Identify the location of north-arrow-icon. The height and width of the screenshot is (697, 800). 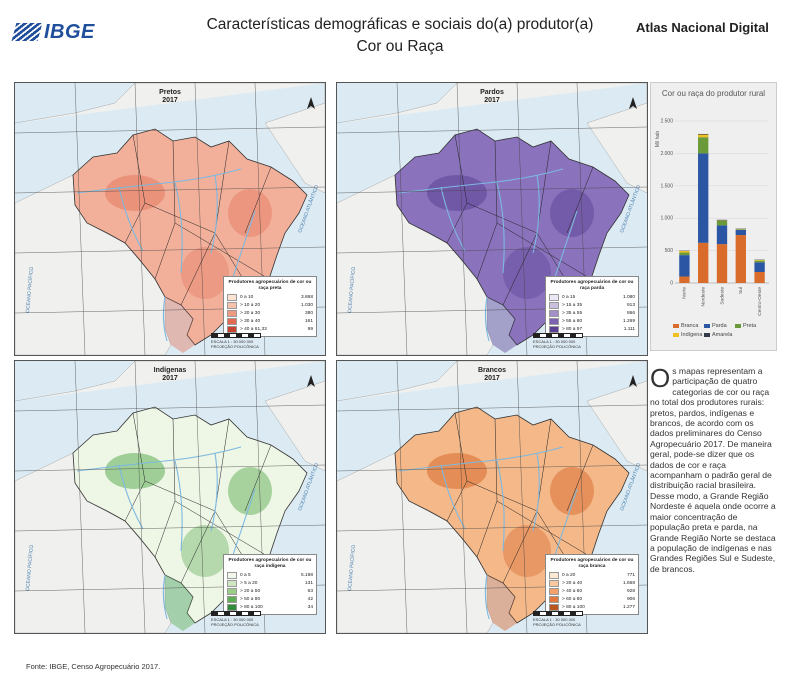
(311, 381).